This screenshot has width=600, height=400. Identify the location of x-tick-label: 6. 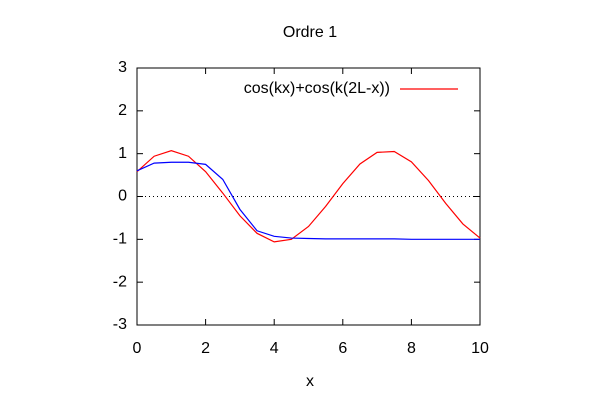
(342, 348).